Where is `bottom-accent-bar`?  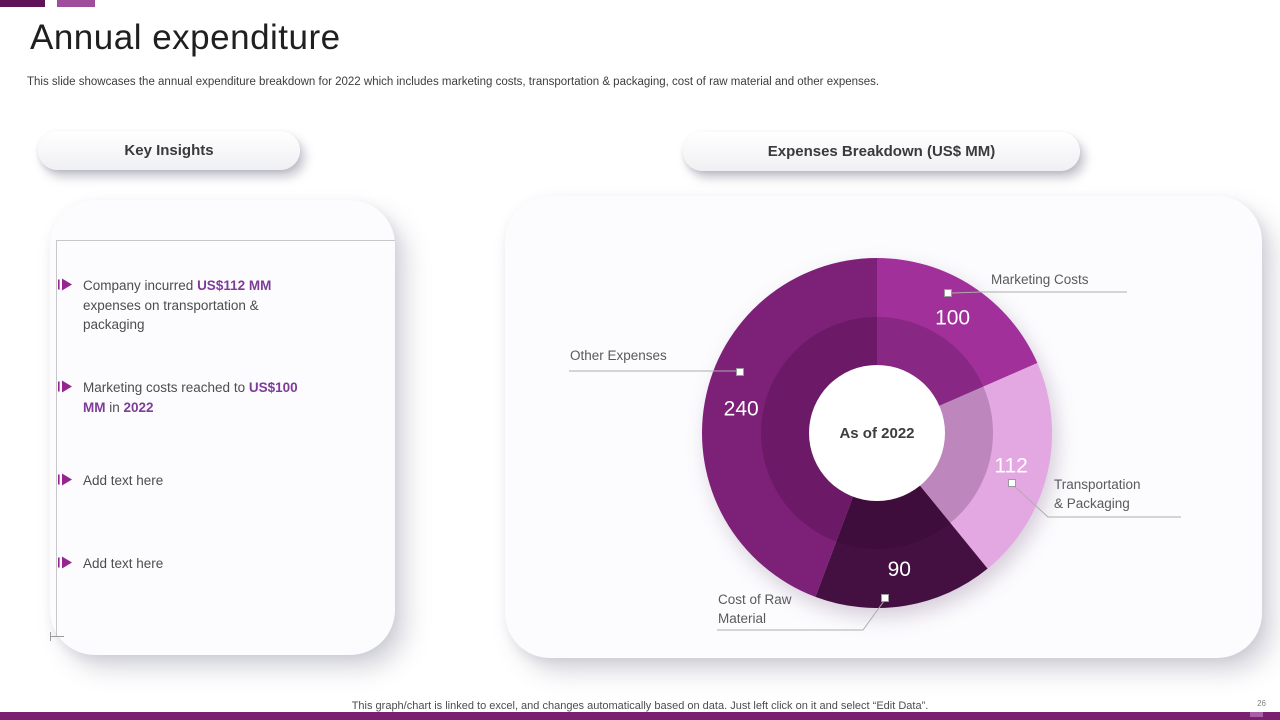
bottom-accent-bar is located at coordinates (640, 716).